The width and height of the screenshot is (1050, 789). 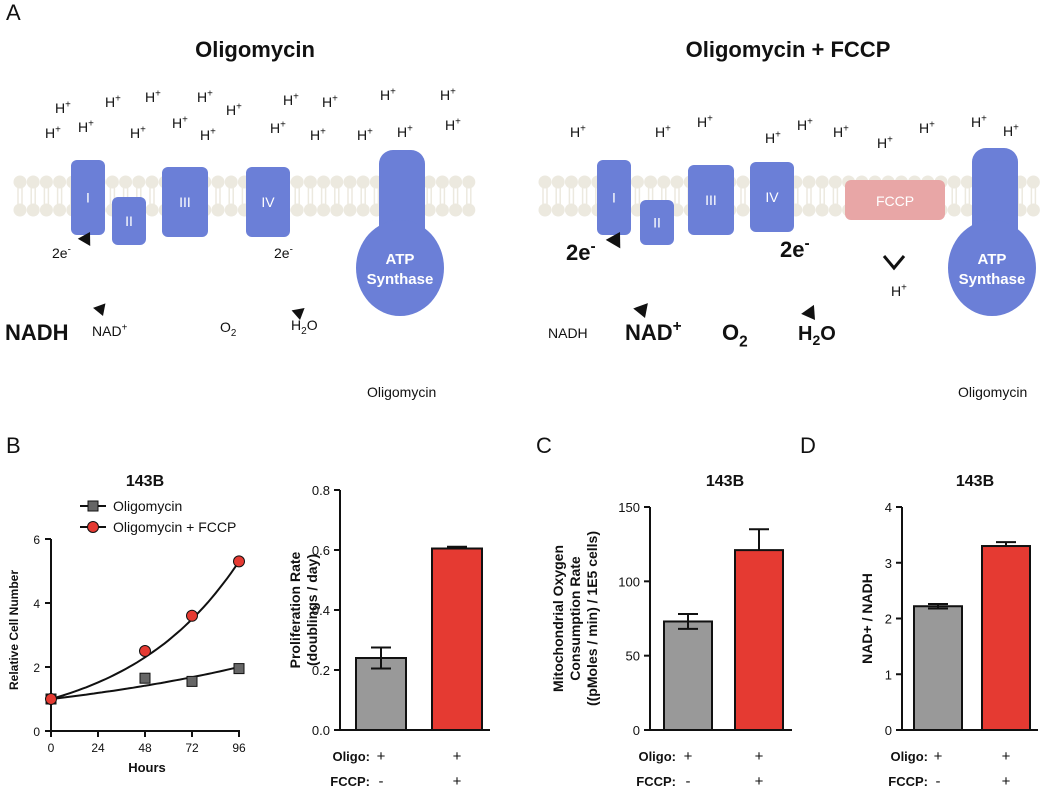 I want to click on electrons-label-right-2: 2e-, so click(x=795, y=248).